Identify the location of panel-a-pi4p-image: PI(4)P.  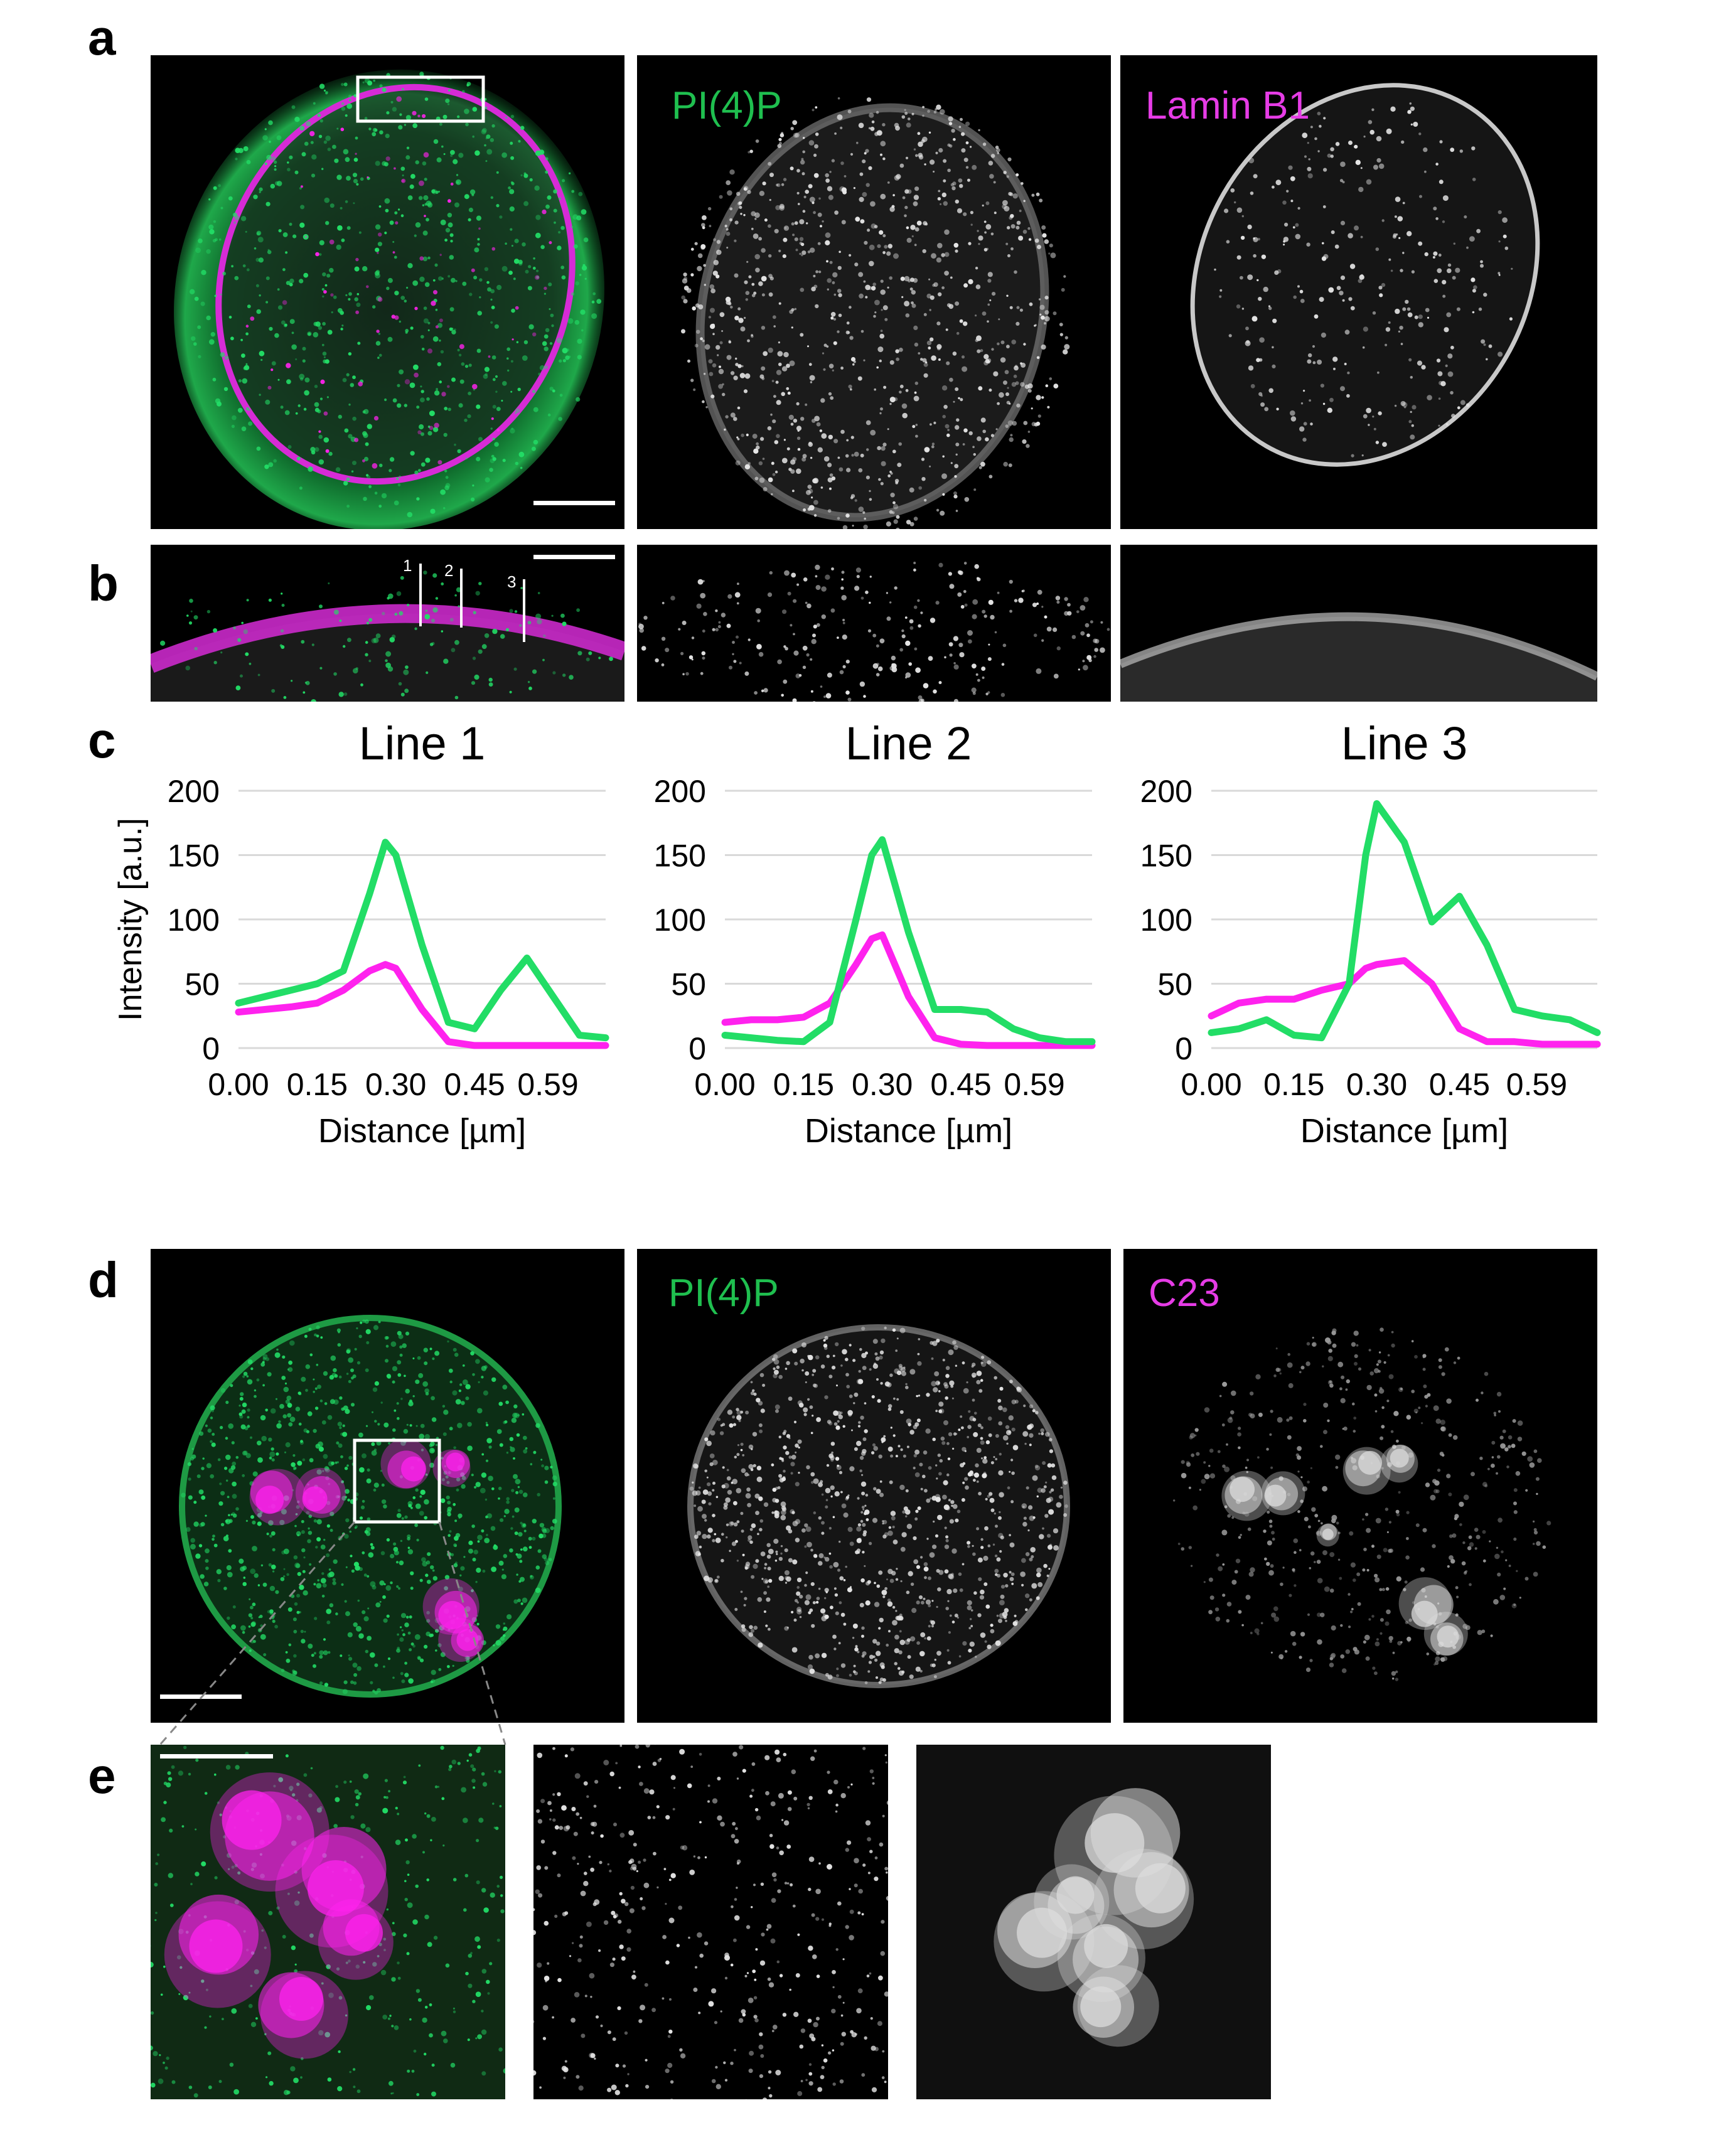
(874, 292).